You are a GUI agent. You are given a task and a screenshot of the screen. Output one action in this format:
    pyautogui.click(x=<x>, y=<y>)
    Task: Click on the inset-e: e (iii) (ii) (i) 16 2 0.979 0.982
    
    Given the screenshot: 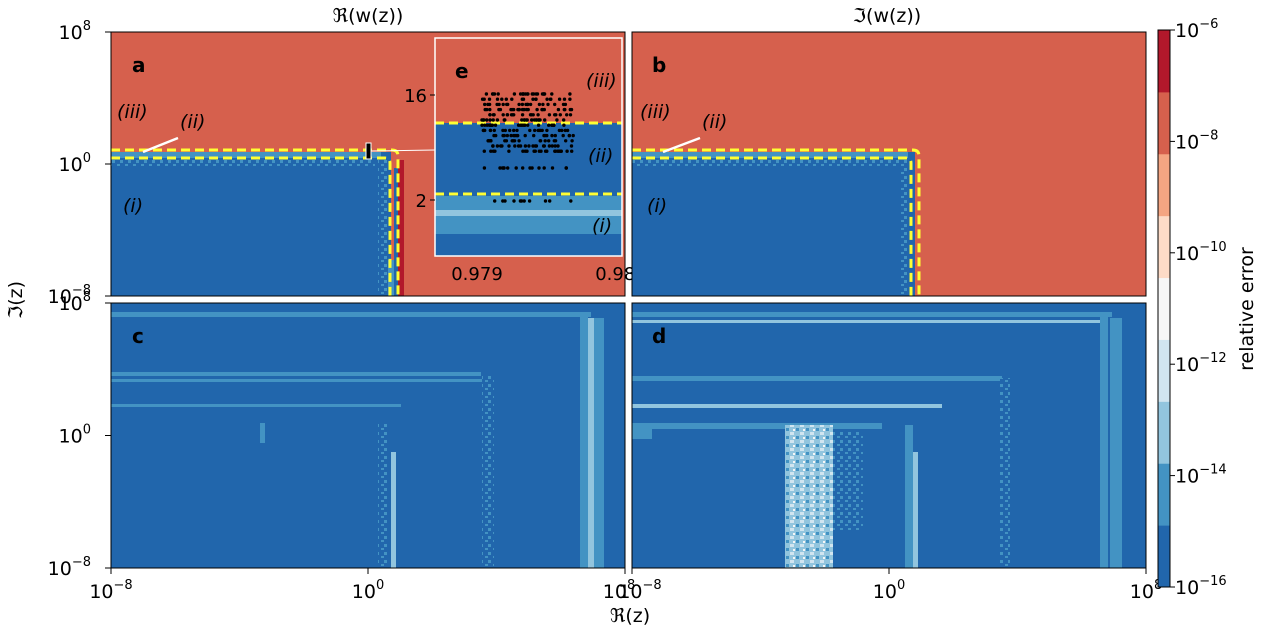 What is the action you would take?
    pyautogui.click(x=525, y=161)
    